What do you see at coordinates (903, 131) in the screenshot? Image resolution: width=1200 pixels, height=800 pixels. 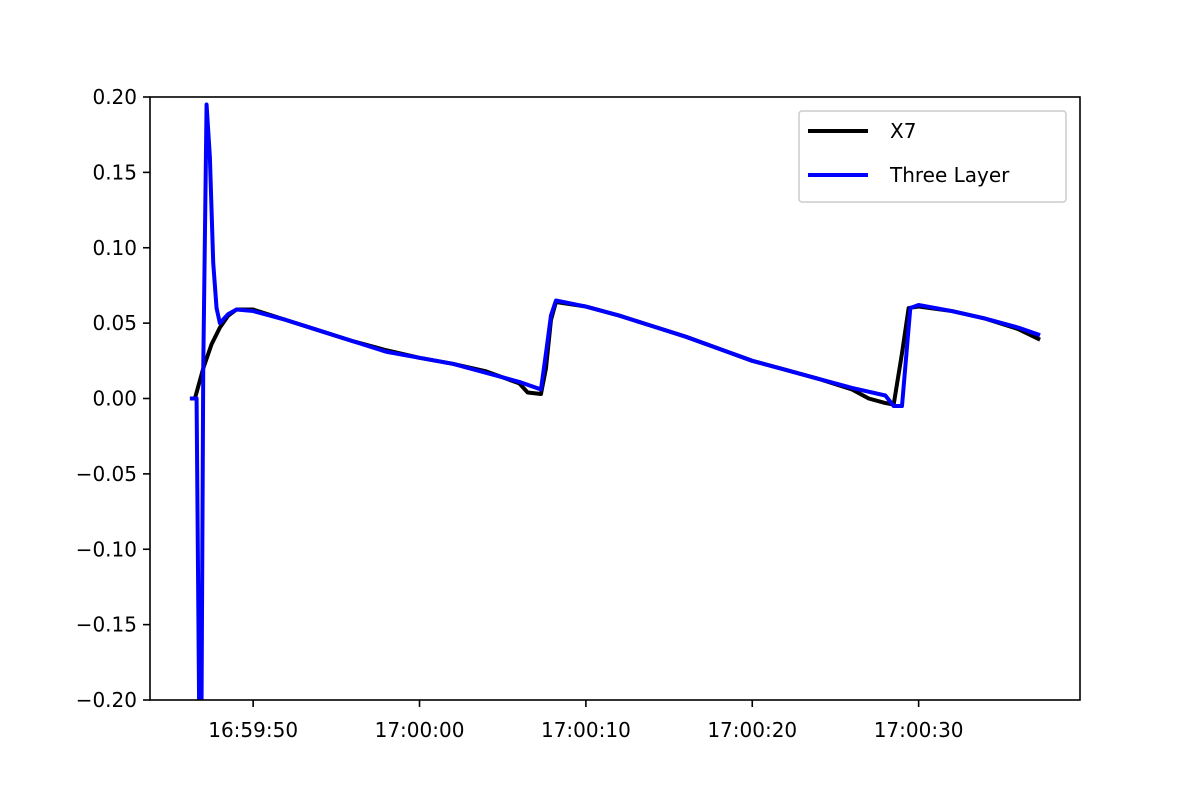 I see `legend-label: X7` at bounding box center [903, 131].